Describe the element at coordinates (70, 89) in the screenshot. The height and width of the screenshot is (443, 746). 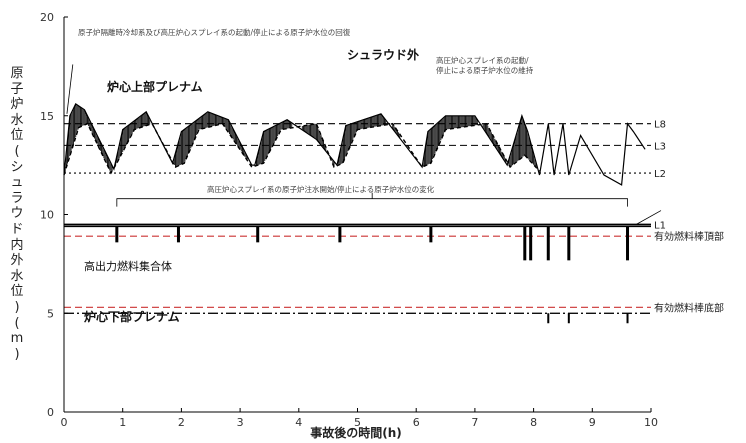
I see `annotation-leader` at that location.